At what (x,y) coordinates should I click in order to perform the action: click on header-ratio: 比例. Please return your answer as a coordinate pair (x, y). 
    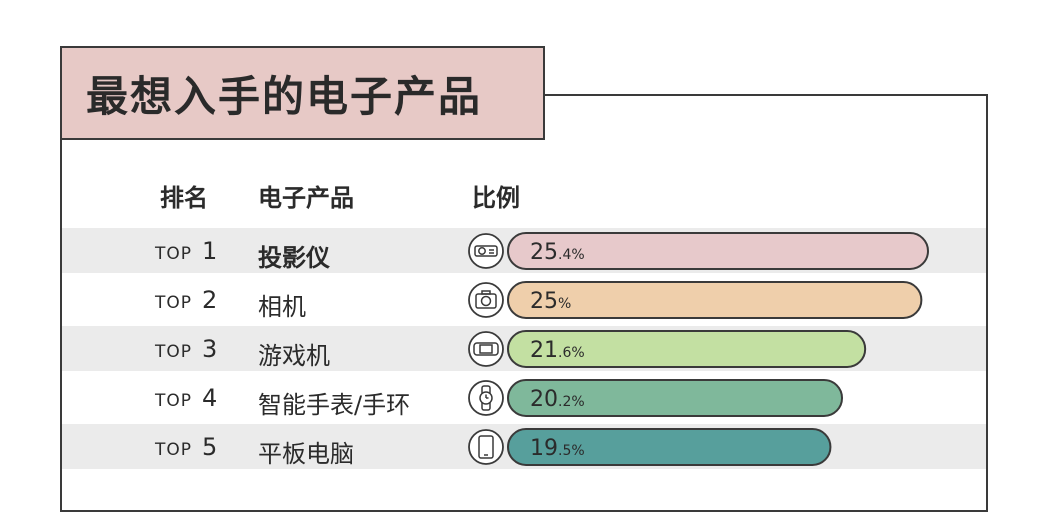
    Looking at the image, I should click on (496, 198).